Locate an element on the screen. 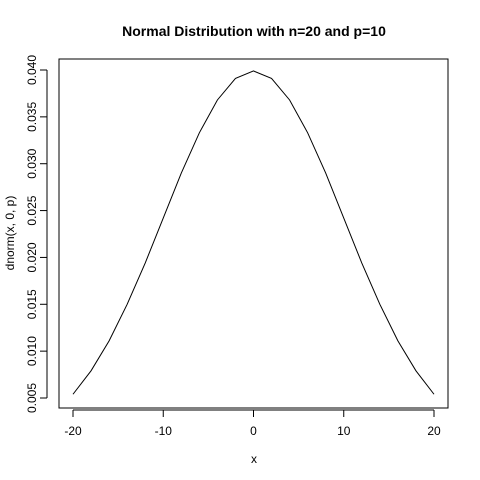 The height and width of the screenshot is (480, 480). y-tick-label: 0.010 is located at coordinates (32, 351).